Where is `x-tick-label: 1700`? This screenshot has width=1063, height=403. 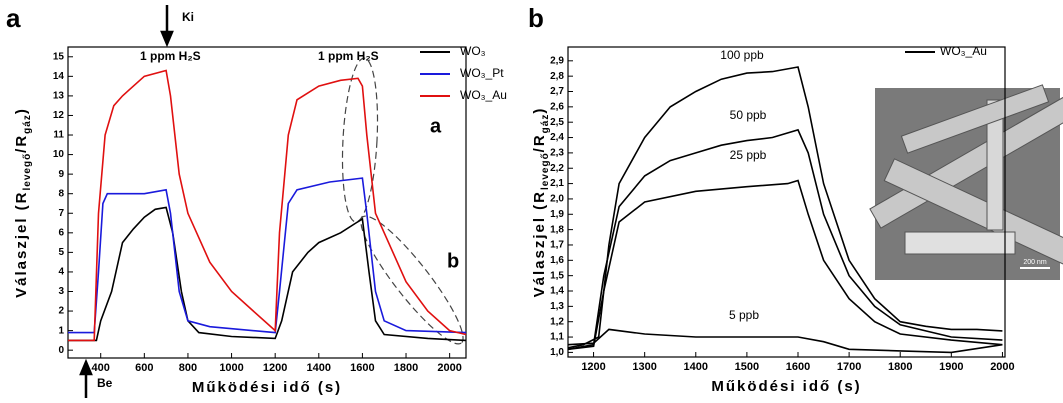
x-tick-label: 1700 is located at coordinates (849, 367).